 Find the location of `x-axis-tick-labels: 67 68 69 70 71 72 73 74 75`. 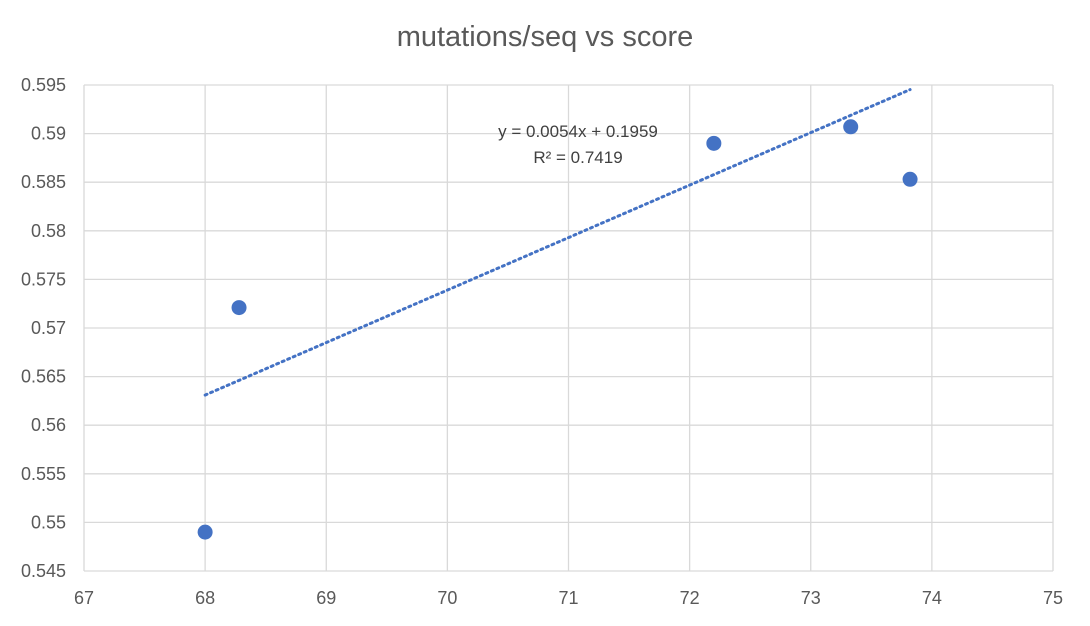

x-axis-tick-labels: 67 68 69 70 71 72 73 74 75 is located at coordinates (568, 598).